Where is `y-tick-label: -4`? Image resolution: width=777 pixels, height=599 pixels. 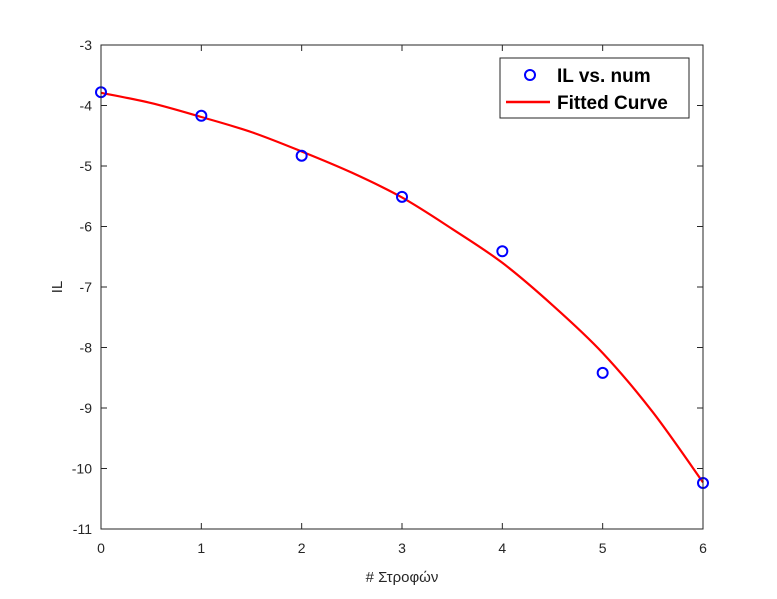
y-tick-label: -4 is located at coordinates (86, 106).